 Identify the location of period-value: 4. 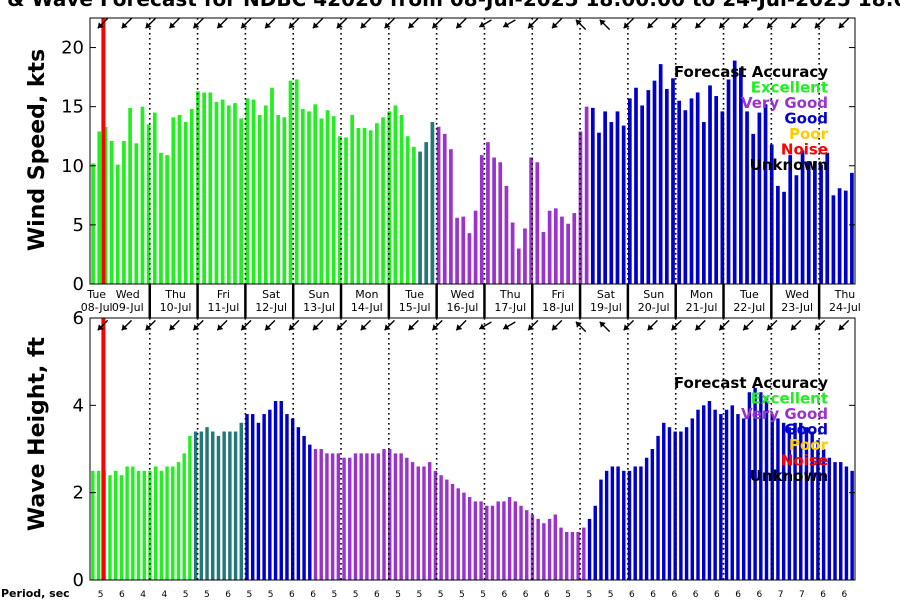
(165, 595).